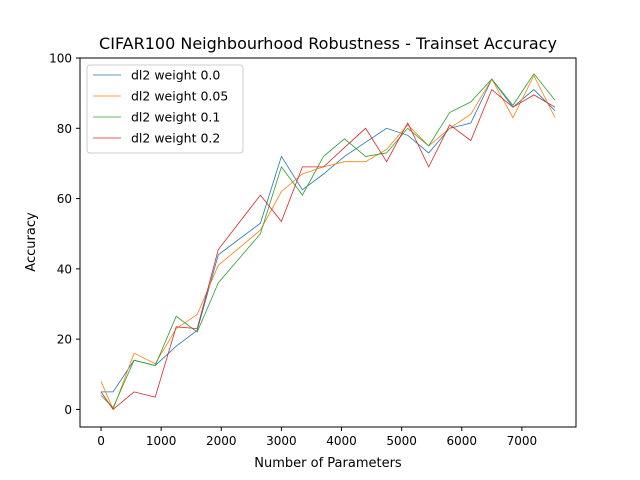  I want to click on y-axis-ticks: 0 20 40 60 80 100, so click(64, 234).